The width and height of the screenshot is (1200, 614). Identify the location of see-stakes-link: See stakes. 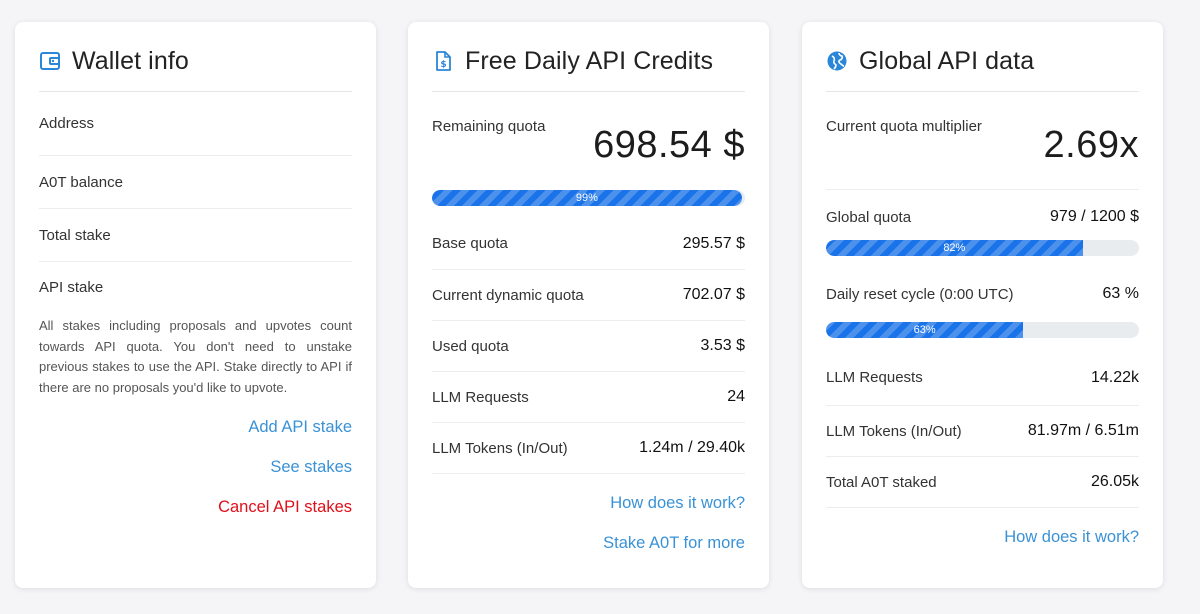
(311, 467).